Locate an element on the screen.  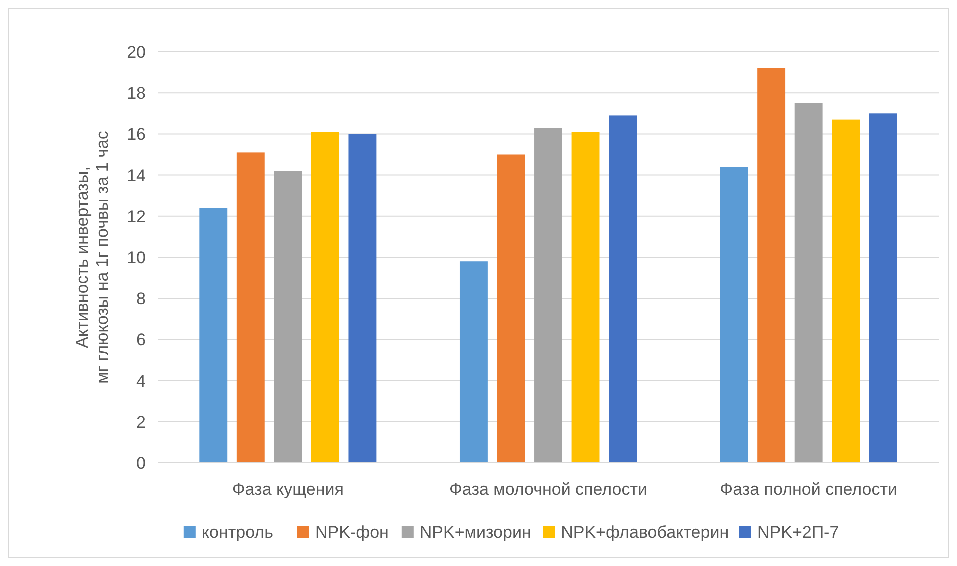
y-tick-label: 8 is located at coordinates (141, 299).